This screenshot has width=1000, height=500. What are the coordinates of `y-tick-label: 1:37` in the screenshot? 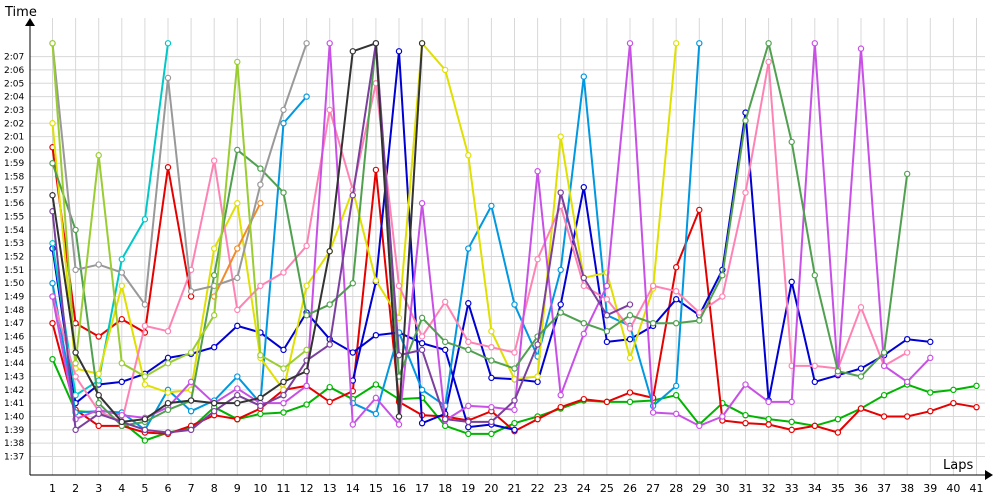 It's located at (14, 458).